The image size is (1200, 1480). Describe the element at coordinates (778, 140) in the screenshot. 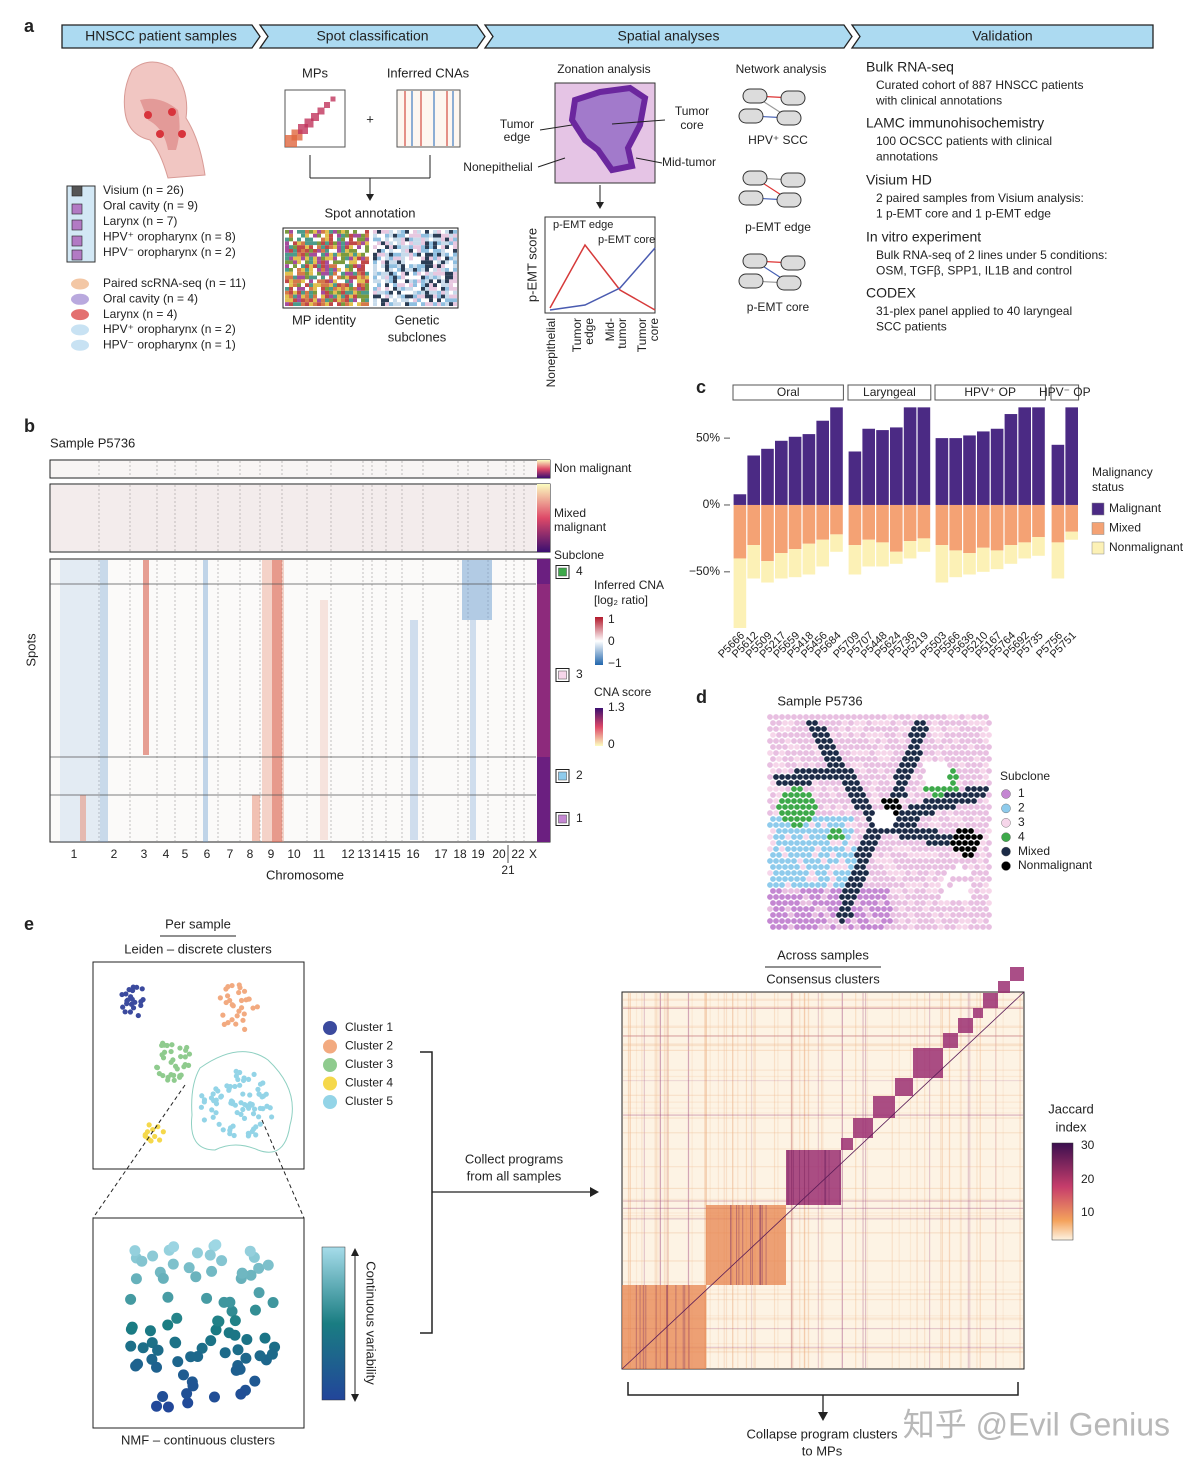

I see `network-label: HPV⁺ SCC` at that location.